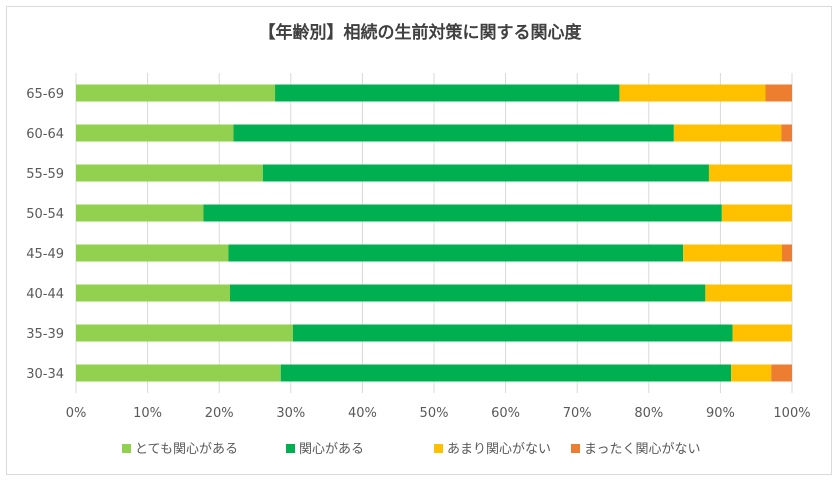  What do you see at coordinates (499, 449) in the screenshot?
I see `legend-label: あまり関心がない` at bounding box center [499, 449].